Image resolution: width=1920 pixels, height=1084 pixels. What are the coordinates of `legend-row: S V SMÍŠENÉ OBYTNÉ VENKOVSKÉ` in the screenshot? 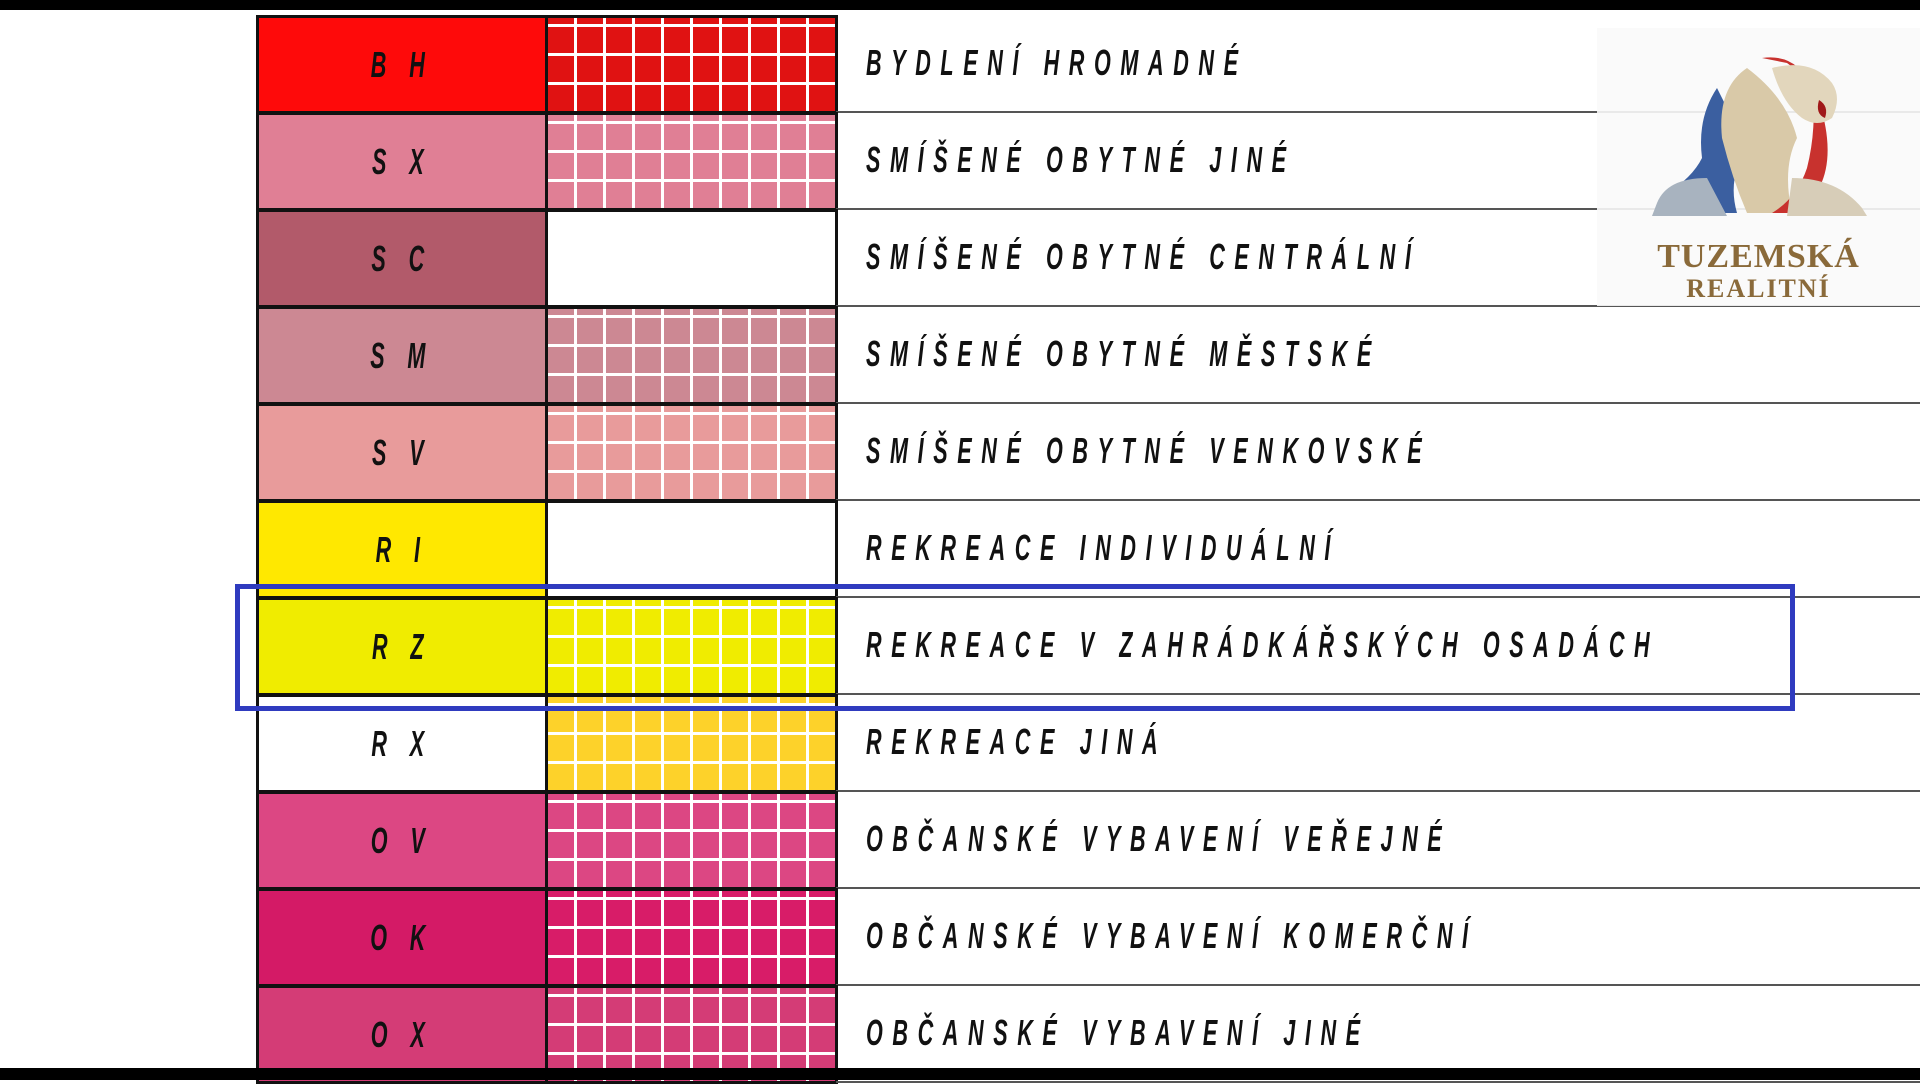 It's located at (1088, 452).